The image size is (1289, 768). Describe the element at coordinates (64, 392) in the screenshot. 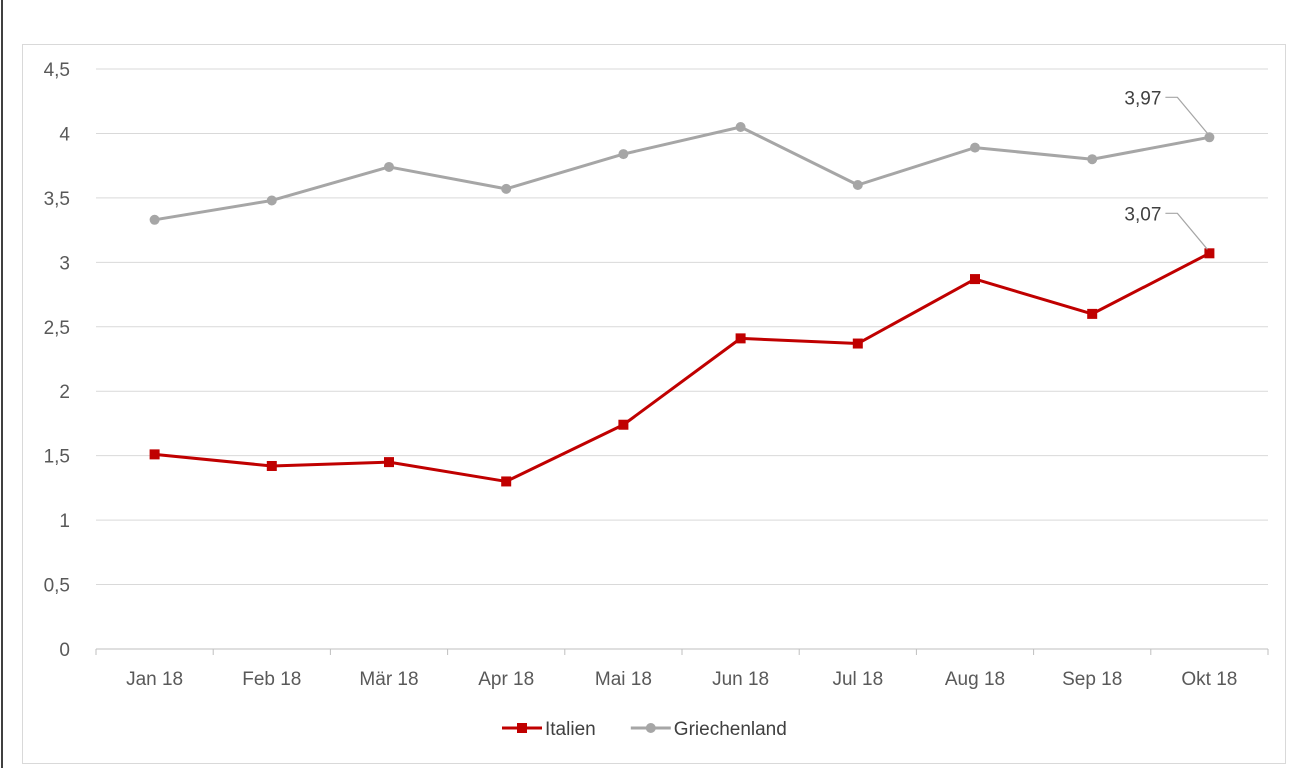

I see `y-tick-label: 2` at that location.